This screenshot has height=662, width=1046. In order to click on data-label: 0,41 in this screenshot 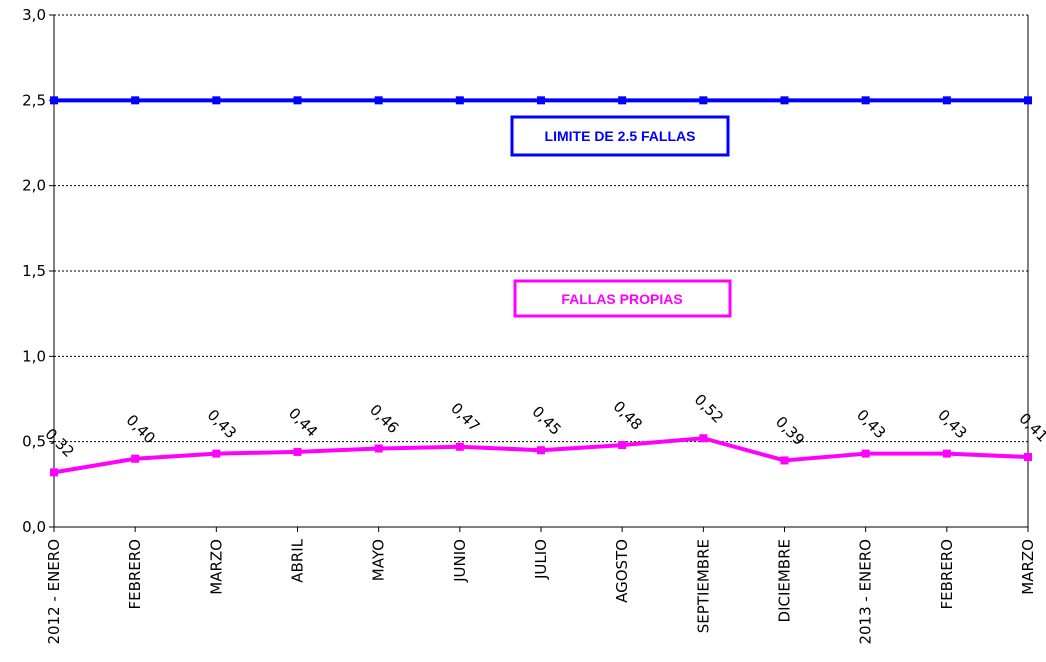, I will do `click(1030, 427)`.